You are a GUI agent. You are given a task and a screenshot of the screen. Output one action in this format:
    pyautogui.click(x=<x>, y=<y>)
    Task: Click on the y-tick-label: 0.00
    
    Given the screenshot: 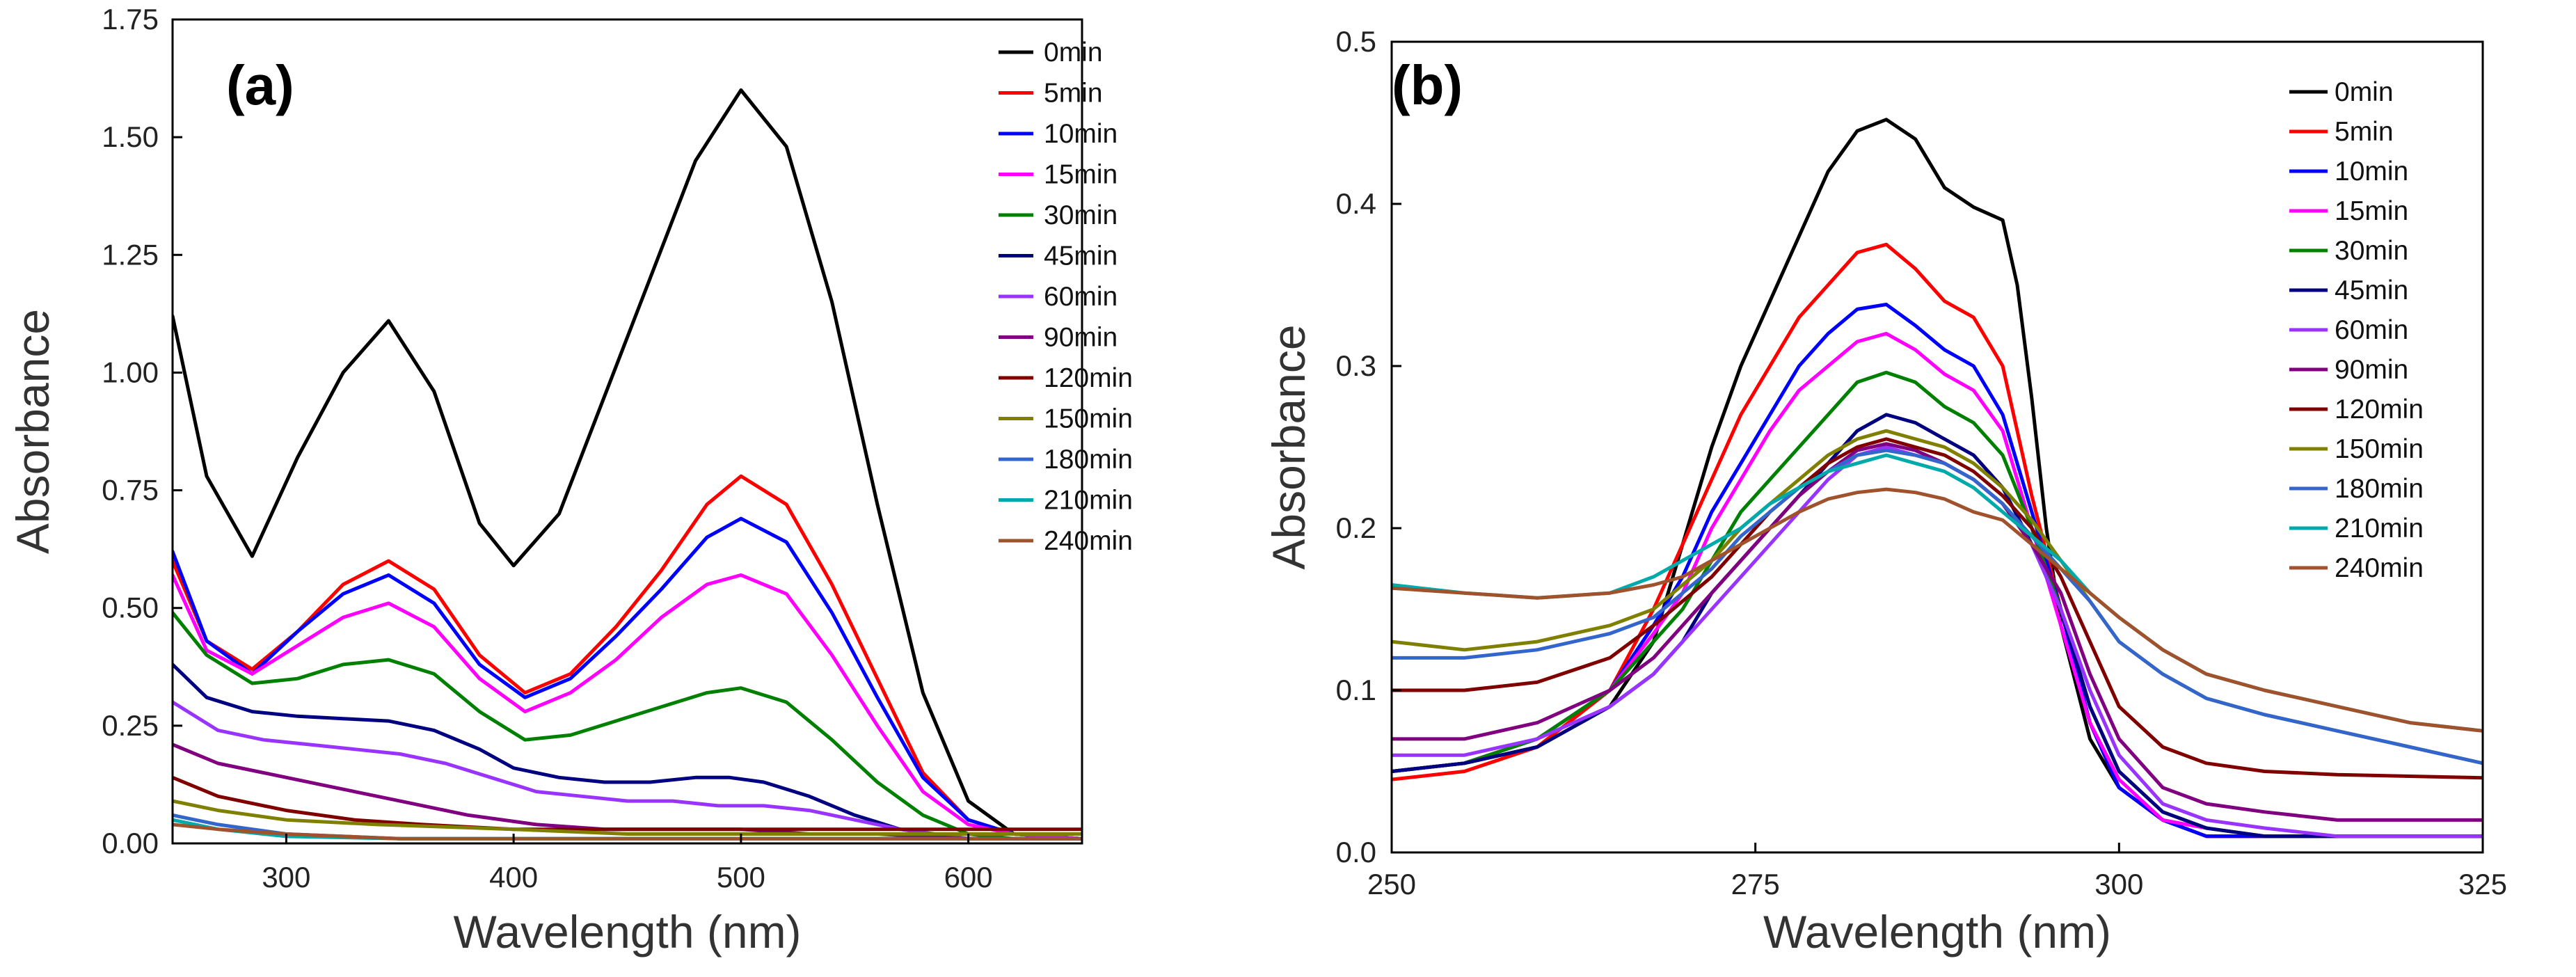 What is the action you would take?
    pyautogui.click(x=130, y=843)
    